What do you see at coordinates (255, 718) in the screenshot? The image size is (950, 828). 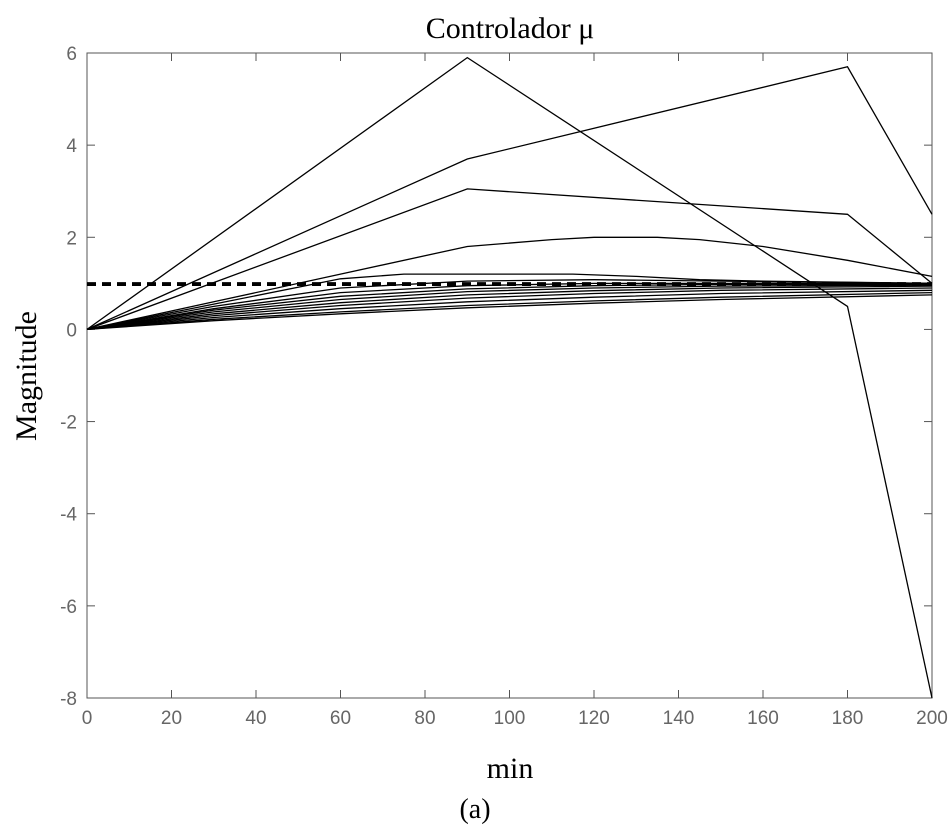 I see `x-tick-label: 40` at bounding box center [255, 718].